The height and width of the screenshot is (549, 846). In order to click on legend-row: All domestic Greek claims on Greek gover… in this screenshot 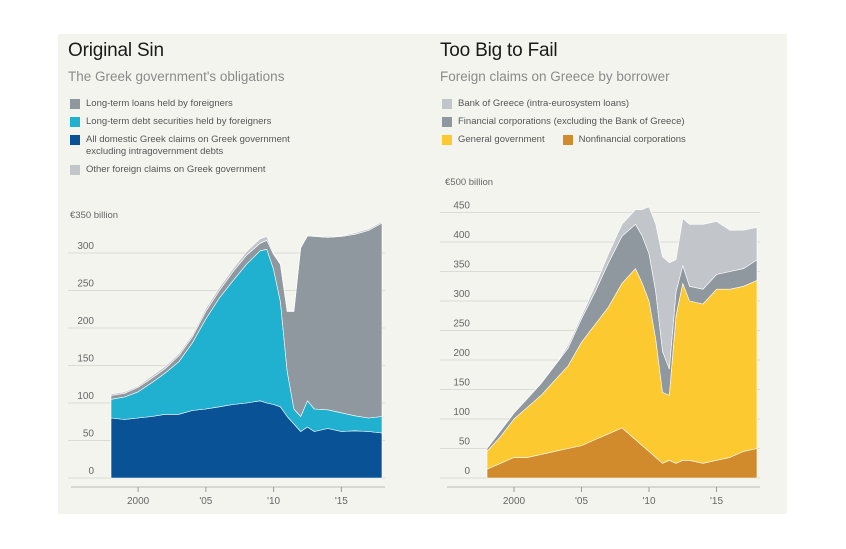, I will do `click(198, 149)`.